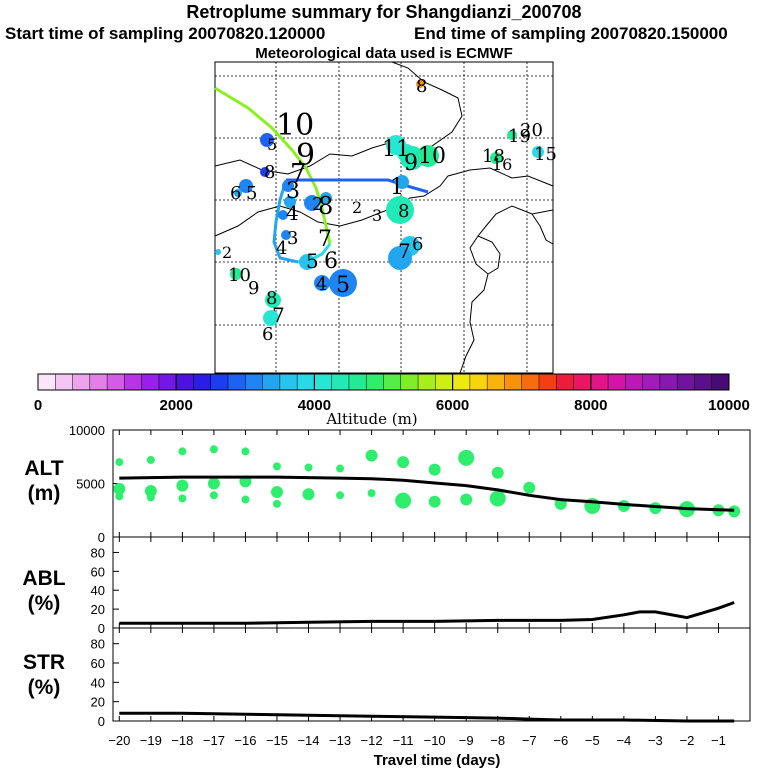 Image resolution: width=768 pixels, height=768 pixels. What do you see at coordinates (435, 740) in the screenshot?
I see `x-tick-label: −10` at bounding box center [435, 740].